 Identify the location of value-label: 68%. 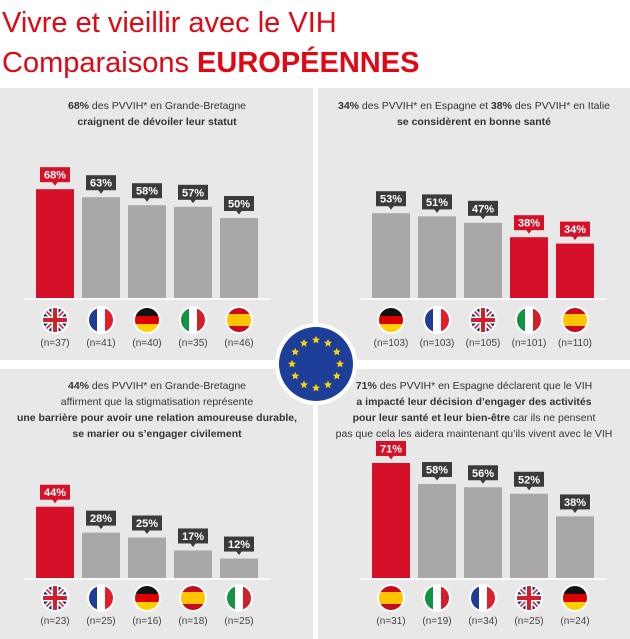
(55, 176).